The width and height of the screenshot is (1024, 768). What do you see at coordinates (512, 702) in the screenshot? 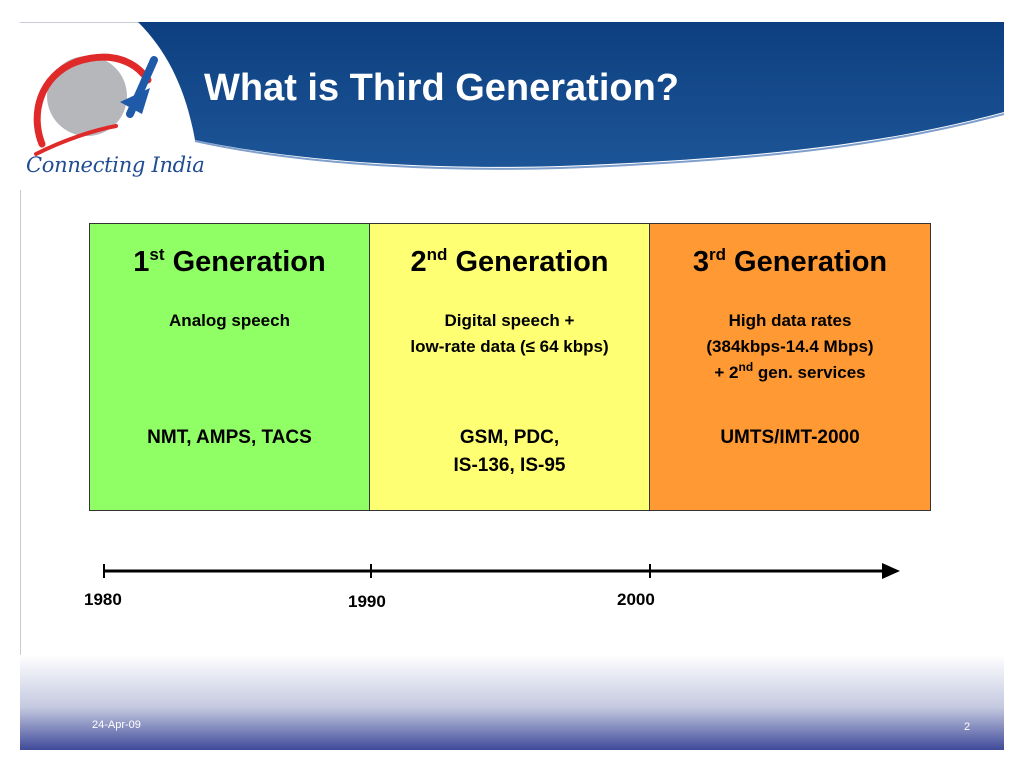
I see `footer-band` at bounding box center [512, 702].